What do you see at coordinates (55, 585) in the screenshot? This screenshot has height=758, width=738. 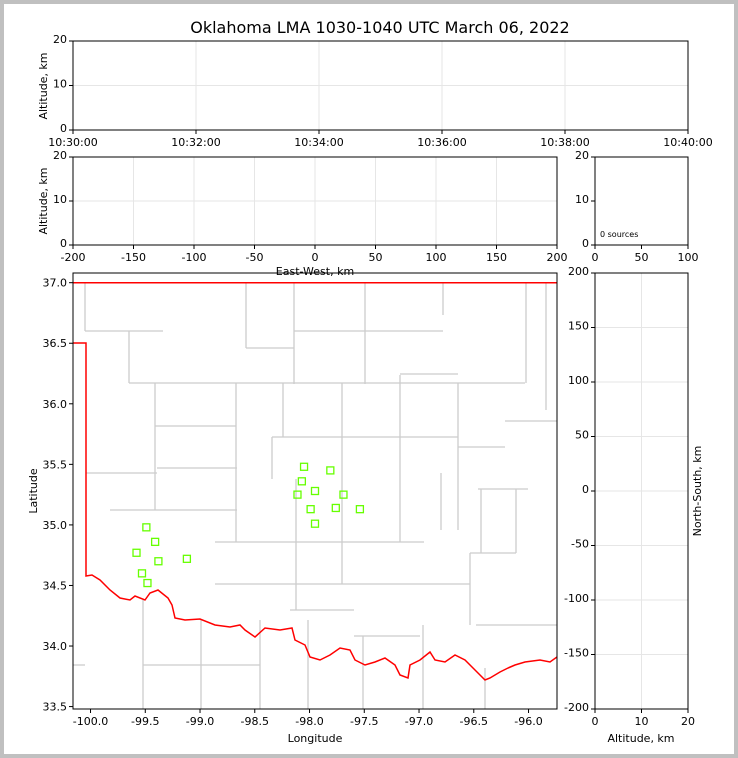 I see `y-tick-label: 34.5` at bounding box center [55, 585].